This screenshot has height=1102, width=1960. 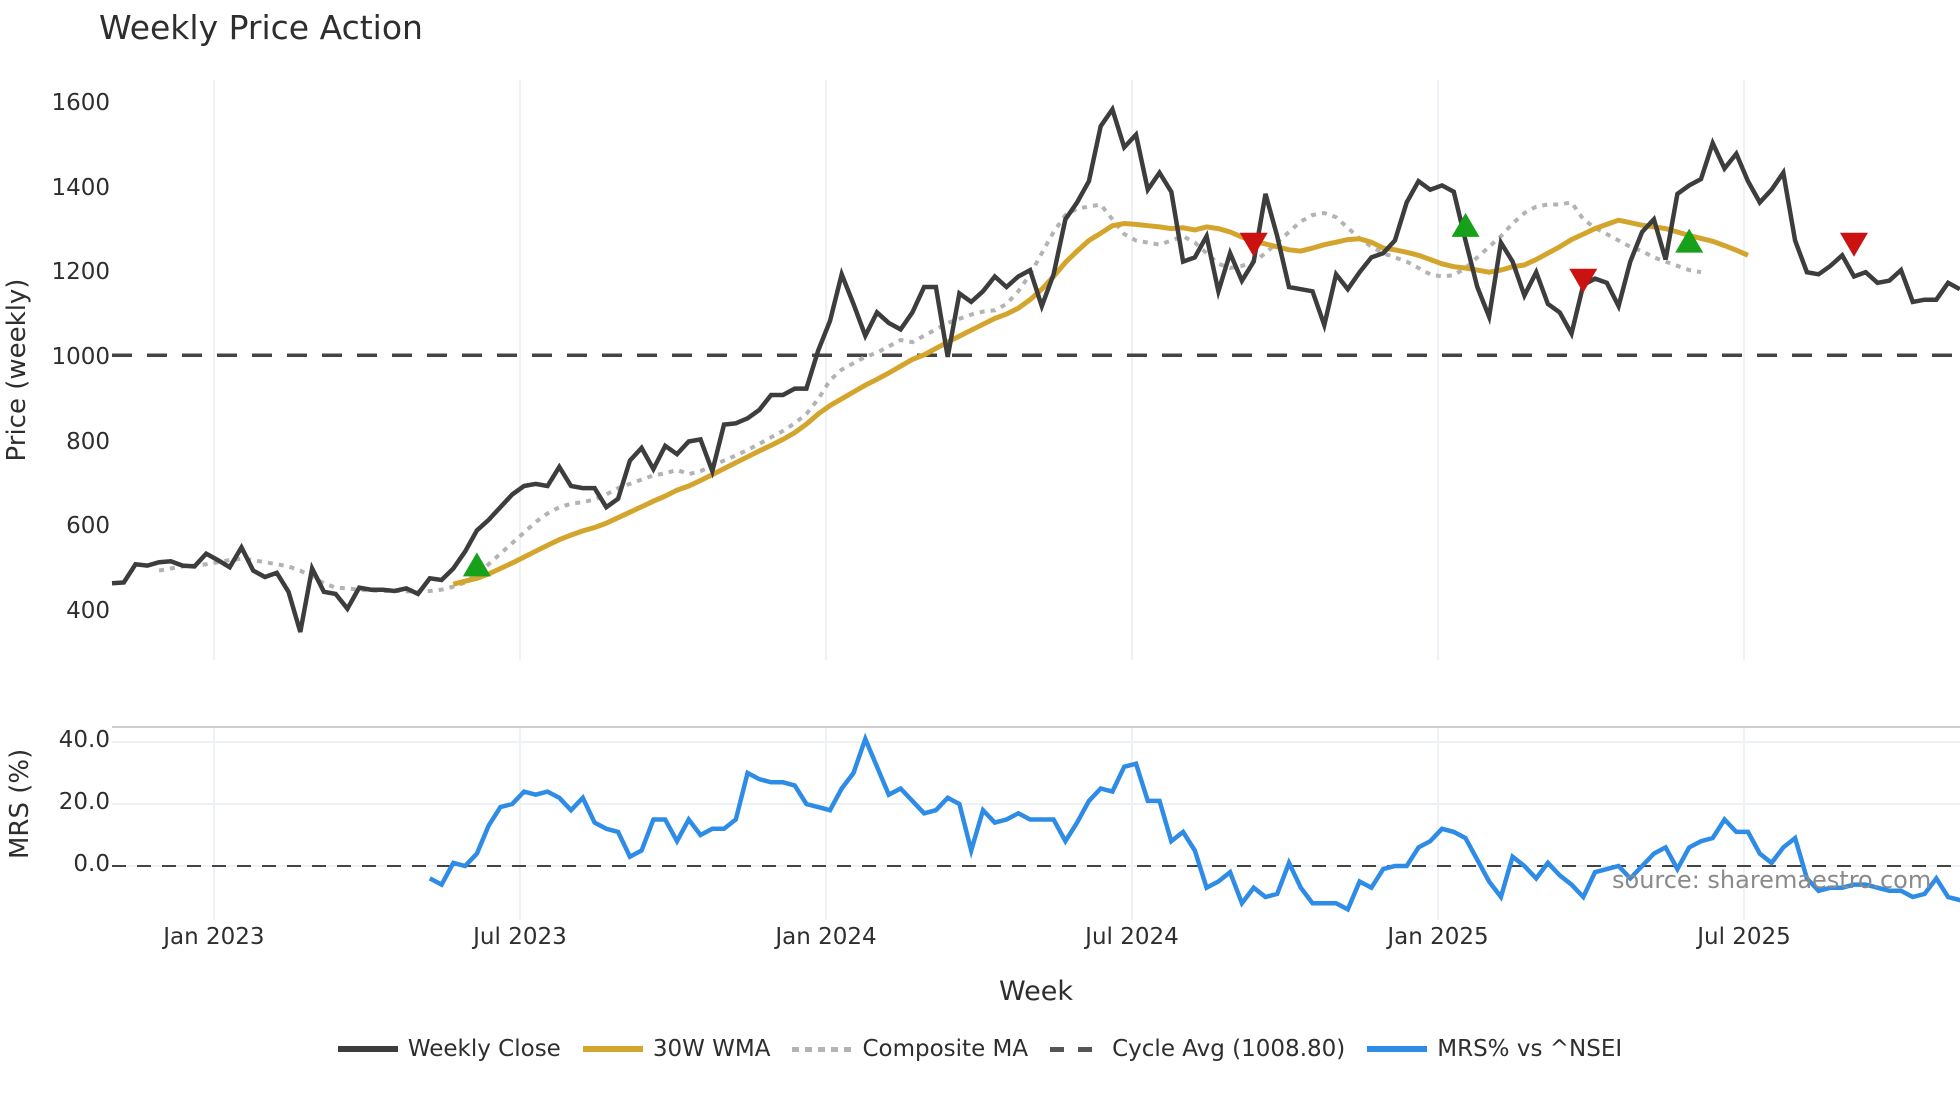 What do you see at coordinates (1438, 937) in the screenshot?
I see `x-tick: Jan 2025` at bounding box center [1438, 937].